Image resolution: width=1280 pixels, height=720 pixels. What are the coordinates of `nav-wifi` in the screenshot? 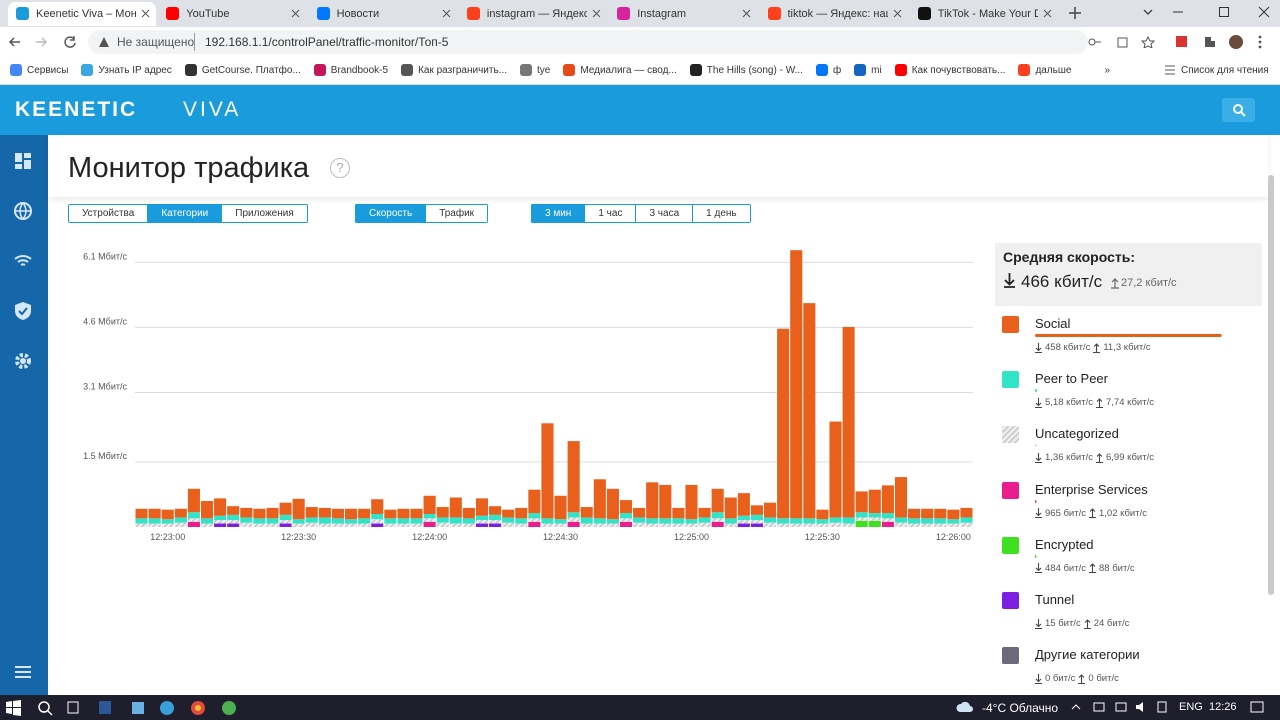 It's located at (23, 261).